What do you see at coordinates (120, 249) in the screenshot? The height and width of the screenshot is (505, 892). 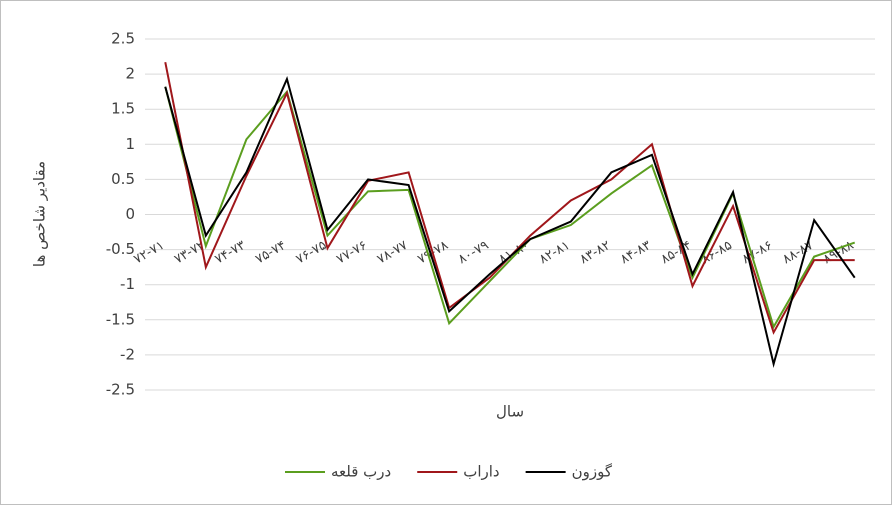 I see `y-tick-label: -0.5` at bounding box center [120, 249].